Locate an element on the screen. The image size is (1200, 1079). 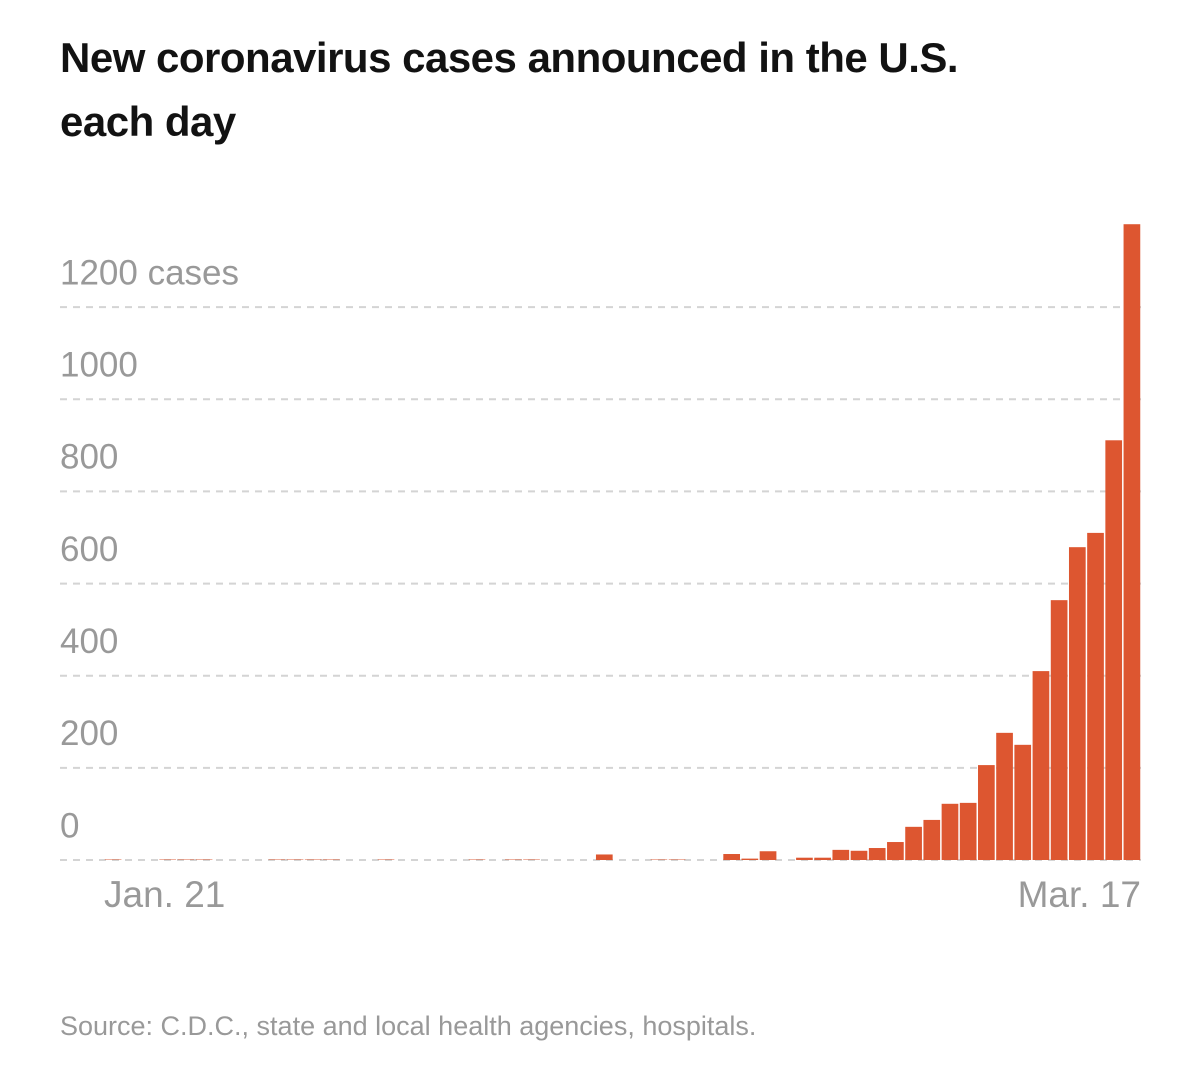
y-tick-label: 800 is located at coordinates (89, 457).